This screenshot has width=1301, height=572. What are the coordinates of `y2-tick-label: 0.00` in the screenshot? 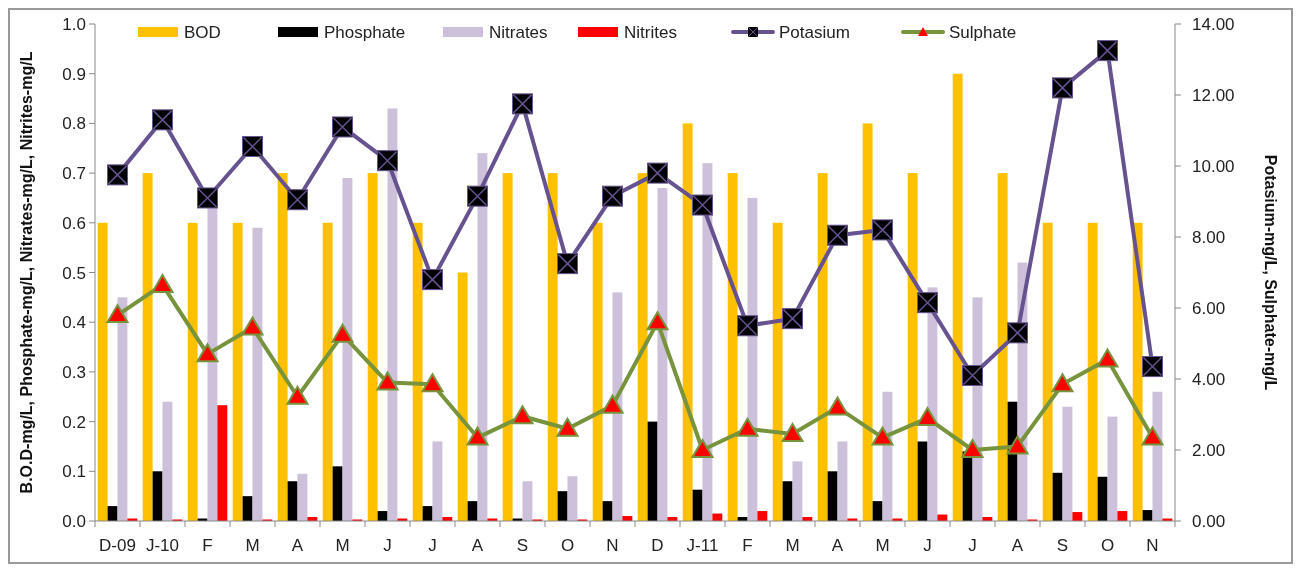 It's located at (1209, 521).